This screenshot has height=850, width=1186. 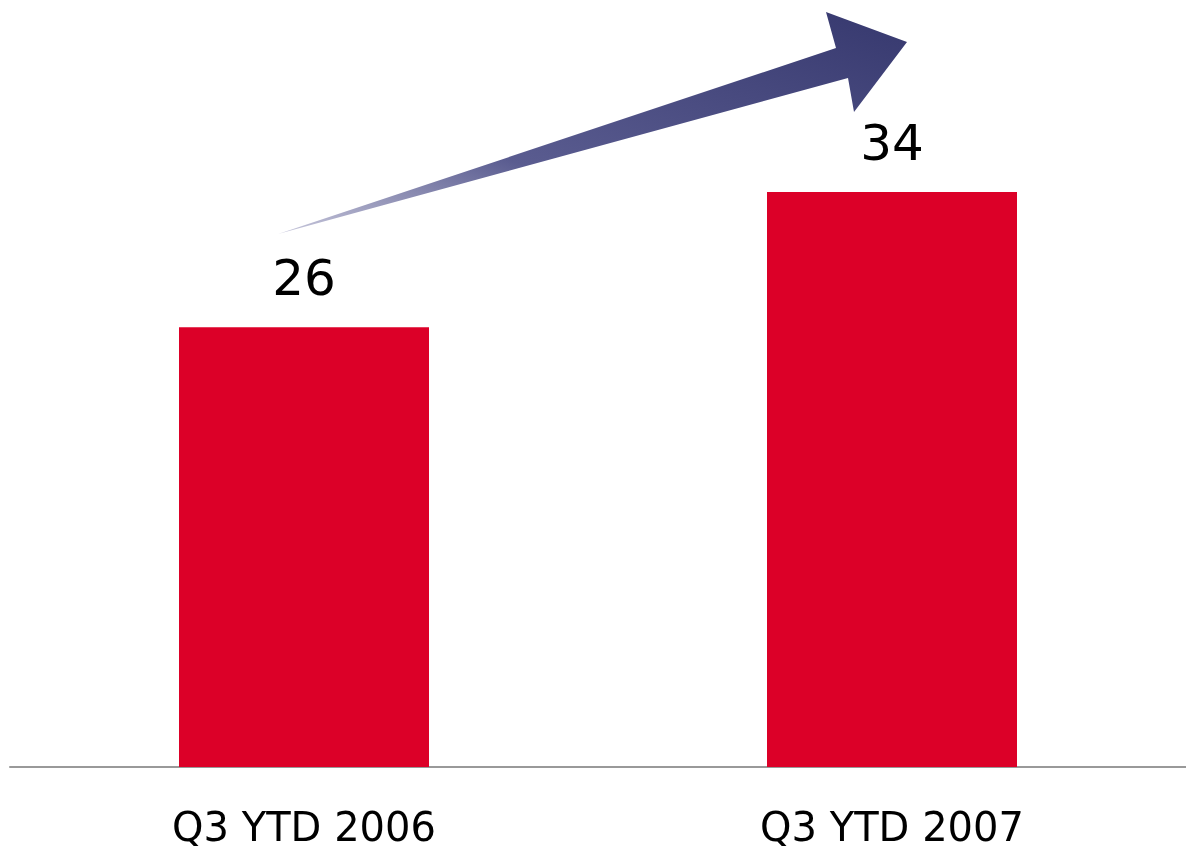 I want to click on data-label: 26, so click(x=304, y=278).